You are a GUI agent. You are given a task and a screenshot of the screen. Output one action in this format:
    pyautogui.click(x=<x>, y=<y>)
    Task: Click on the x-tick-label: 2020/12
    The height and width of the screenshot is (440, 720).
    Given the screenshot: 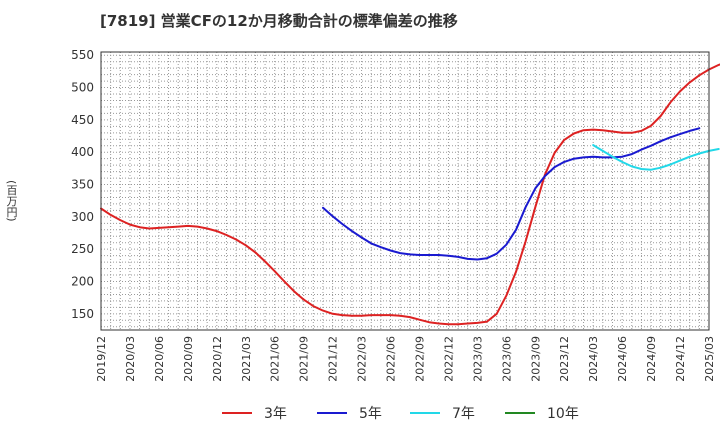 What is the action you would take?
    pyautogui.click(x=217, y=359)
    